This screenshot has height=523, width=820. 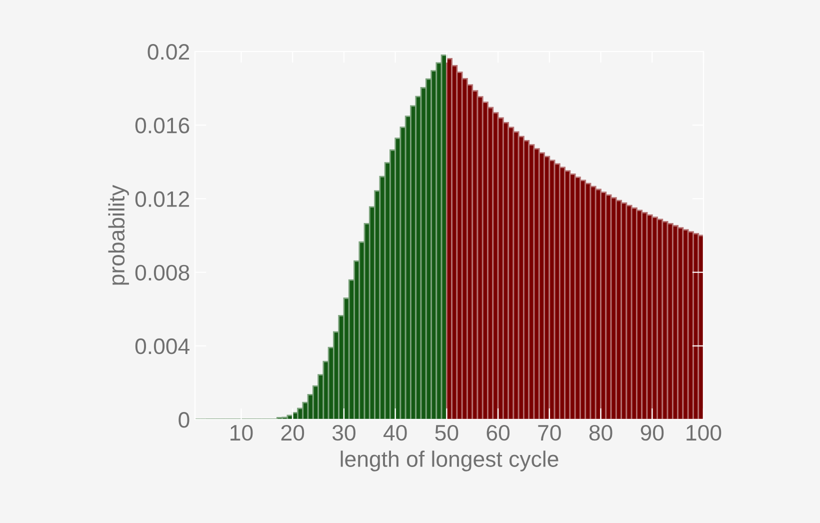 I want to click on x-tick-label: 60, so click(x=498, y=432).